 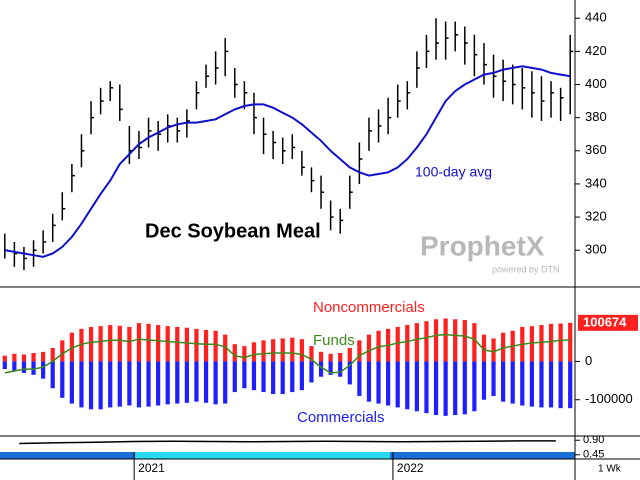 I want to click on chart-title: Dec Soybean Meal, so click(x=233, y=231).